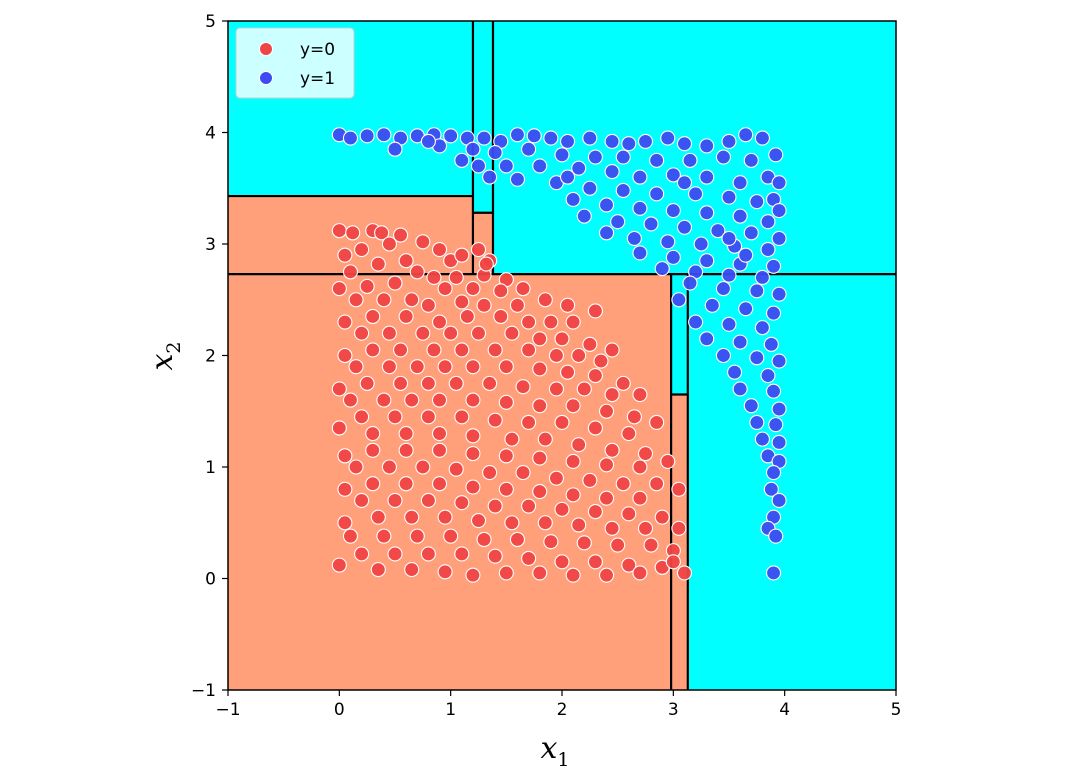 This screenshot has width=1080, height=779. What do you see at coordinates (554, 751) in the screenshot?
I see `x-axis-label: x1` at bounding box center [554, 751].